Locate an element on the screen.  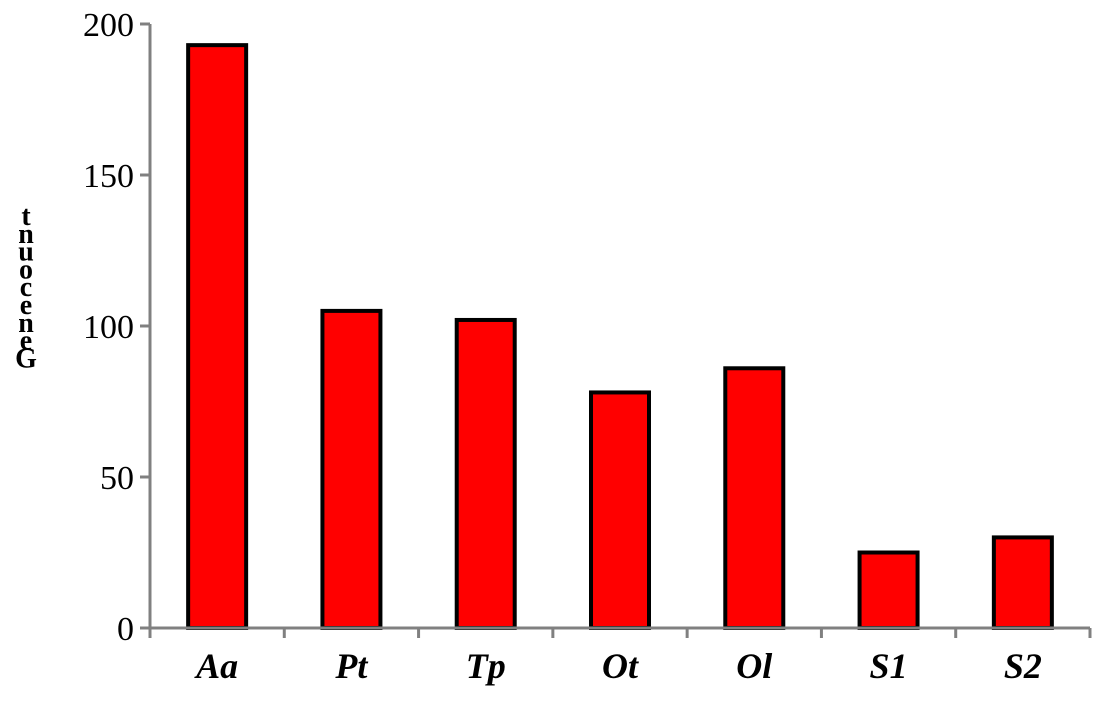
bar-ol is located at coordinates (754, 498).